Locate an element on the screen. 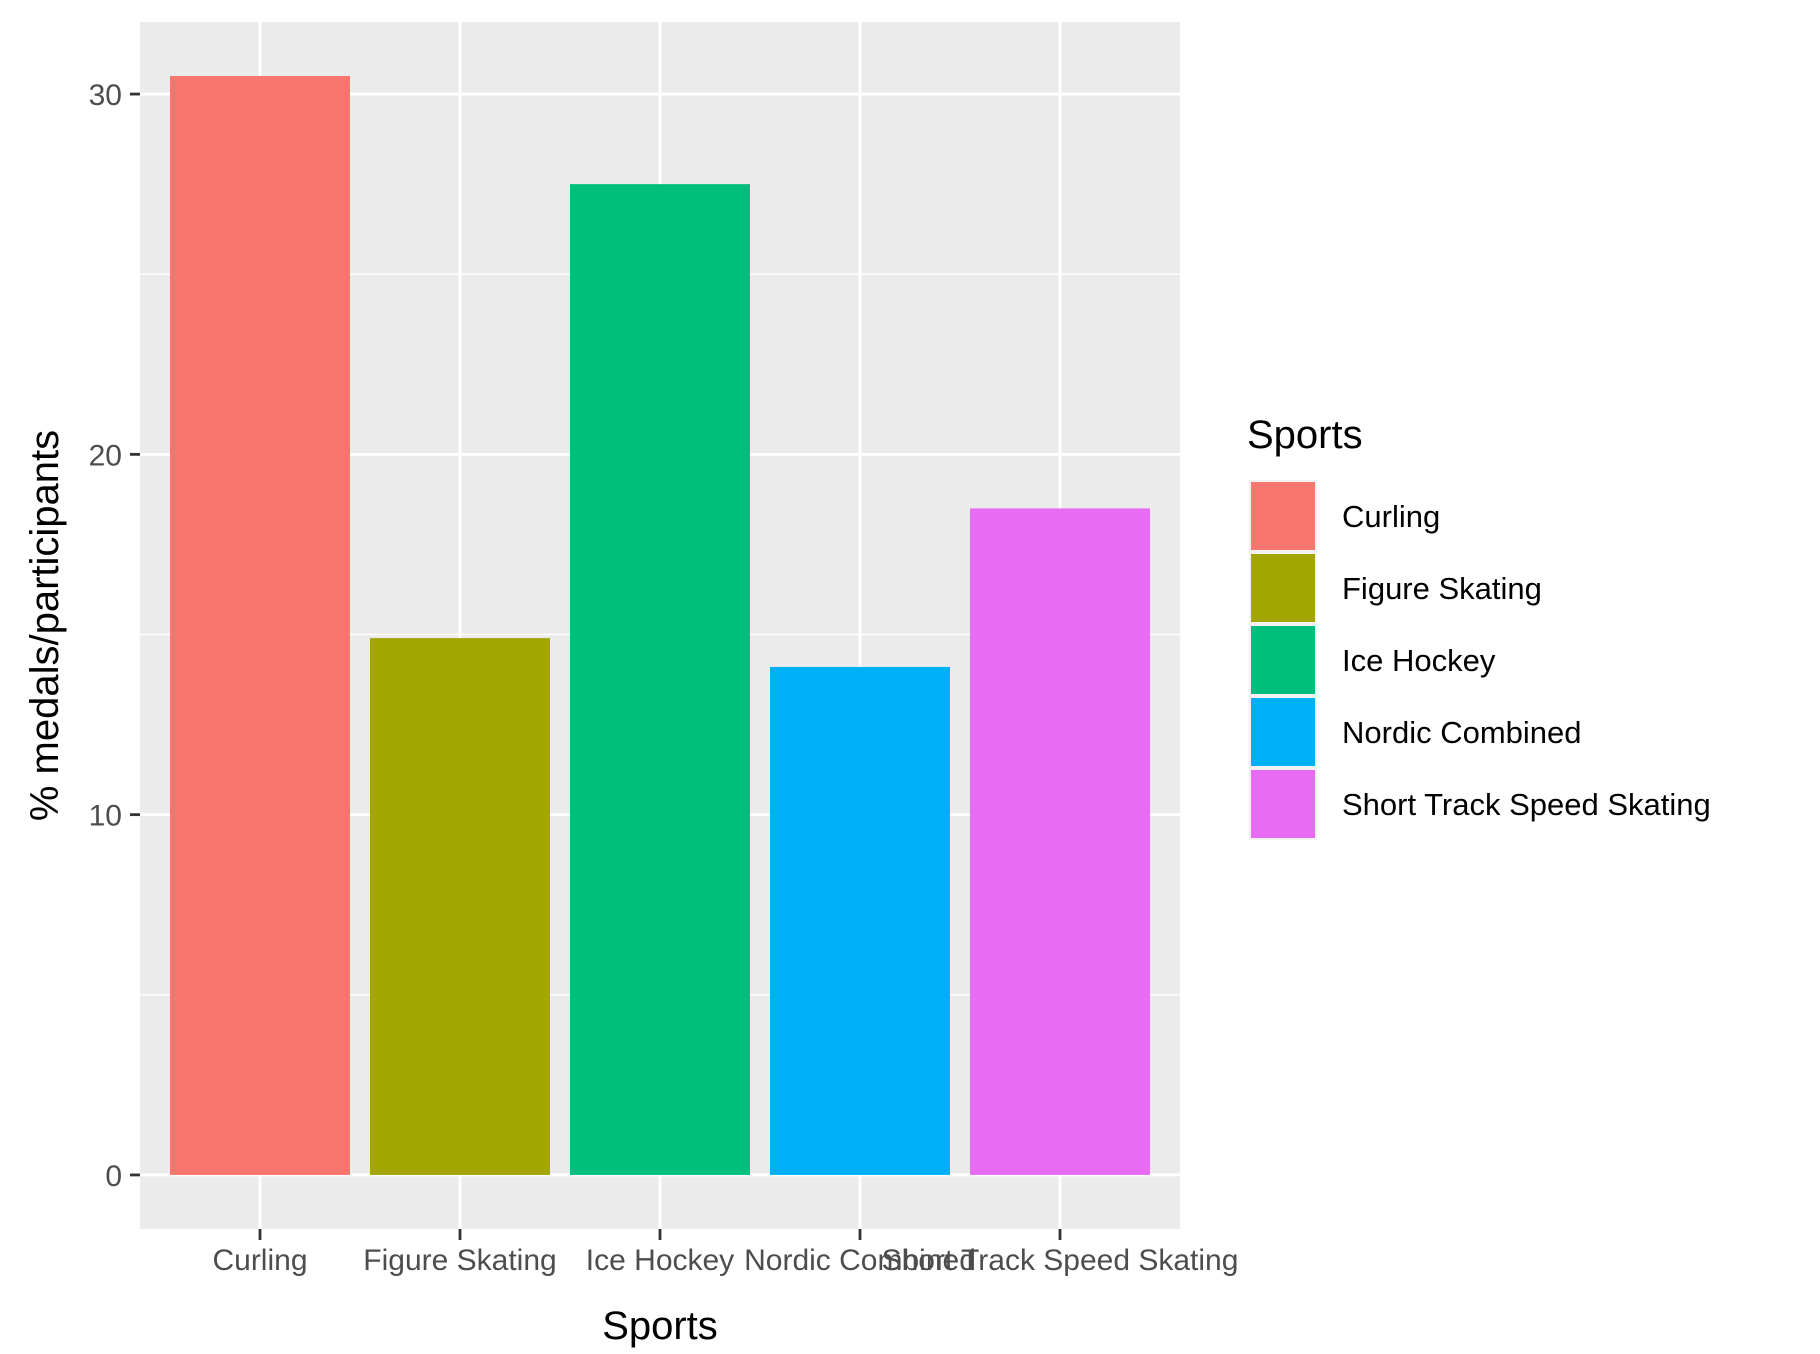 The height and width of the screenshot is (1354, 1820). legend-label: Short Track Speed Skating is located at coordinates (1526, 804).